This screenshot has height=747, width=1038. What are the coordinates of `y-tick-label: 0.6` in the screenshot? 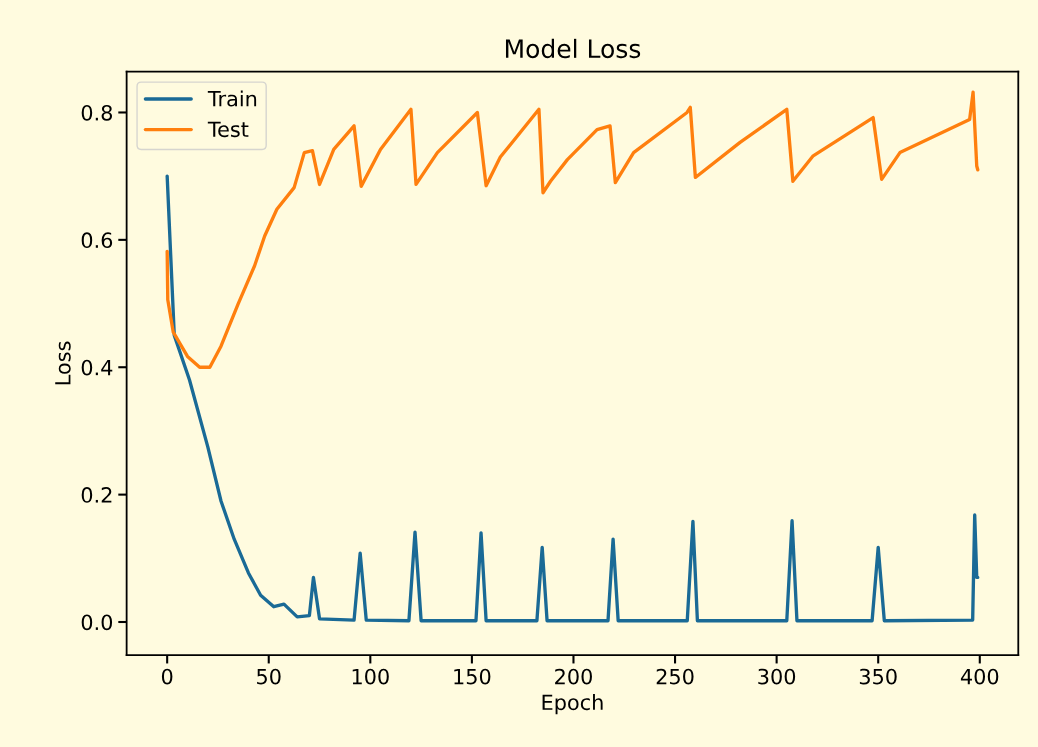 It's located at (97, 240).